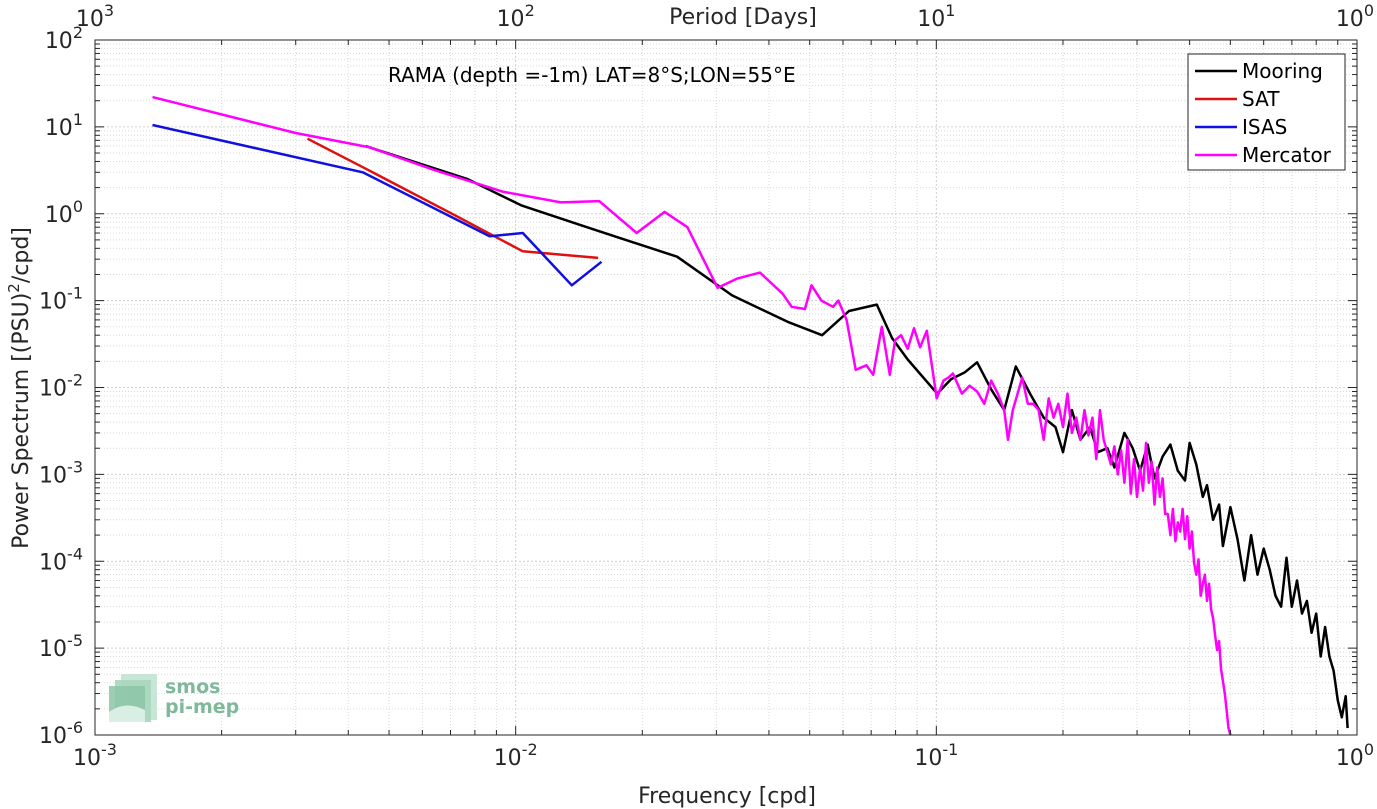 This screenshot has width=1377, height=809. I want to click on smos-pi-mep-logo: smos pi-mep, so click(174, 698).